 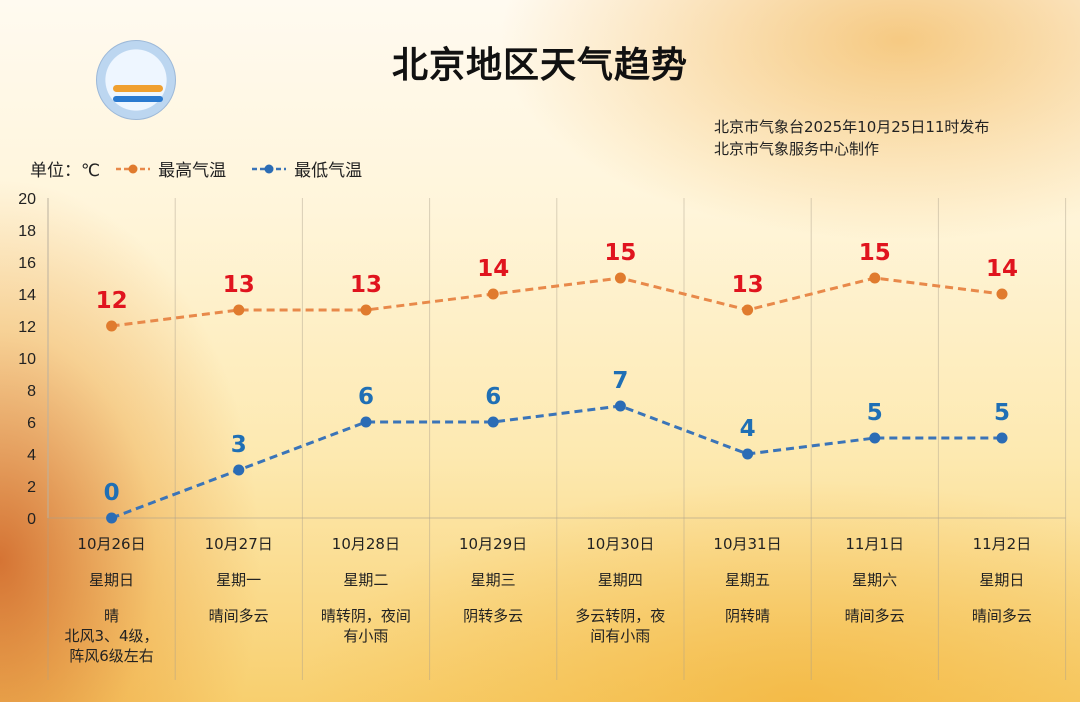 What do you see at coordinates (27, 295) in the screenshot?
I see `y-tick-label: 14` at bounding box center [27, 295].